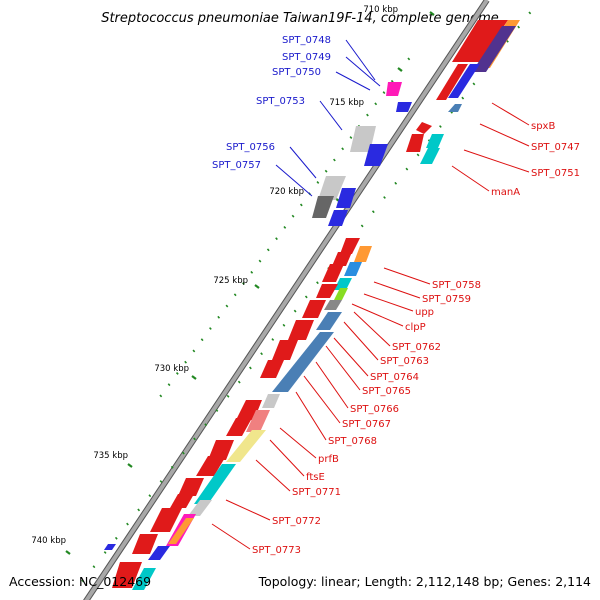 This screenshot has width=600, height=600. Describe the element at coordinates (276, 550) in the screenshot. I see `gene-label-reverse: SPT_0773` at that location.